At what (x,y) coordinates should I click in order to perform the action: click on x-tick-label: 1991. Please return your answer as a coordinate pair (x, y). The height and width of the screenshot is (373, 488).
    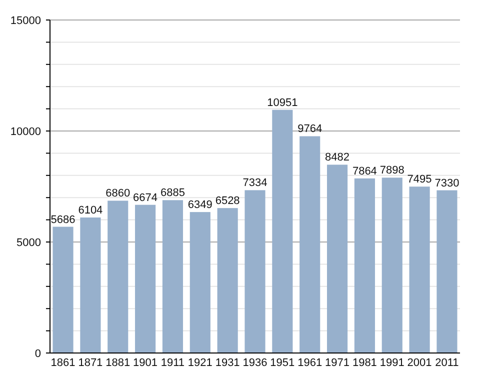
    Looking at the image, I should click on (392, 363).